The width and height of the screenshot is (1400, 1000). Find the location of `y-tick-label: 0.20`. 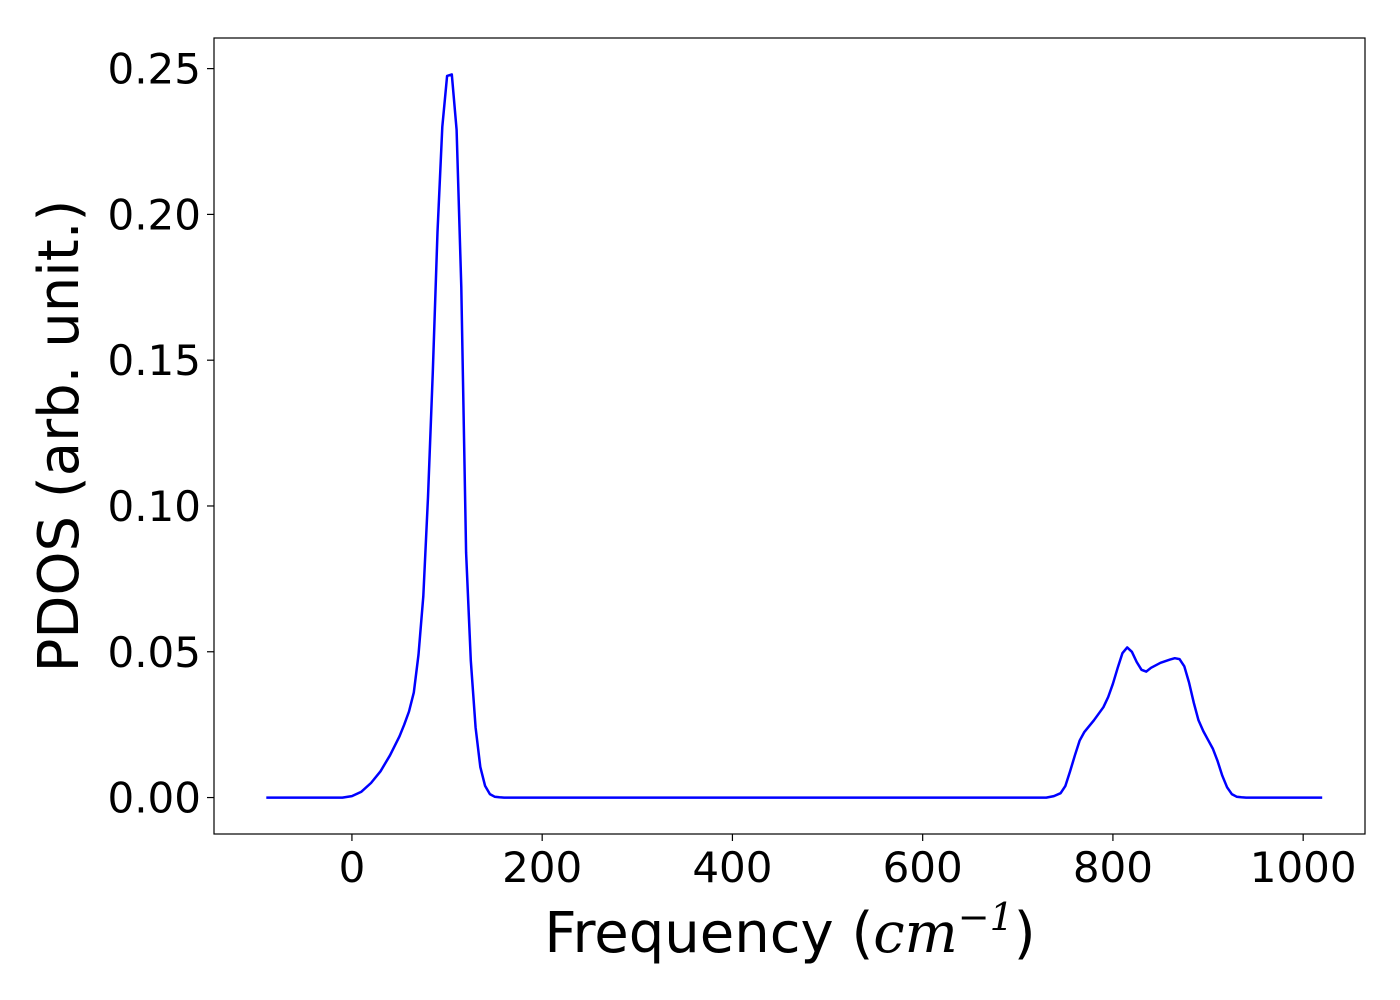

y-tick-label: 0.20 is located at coordinates (154, 214).